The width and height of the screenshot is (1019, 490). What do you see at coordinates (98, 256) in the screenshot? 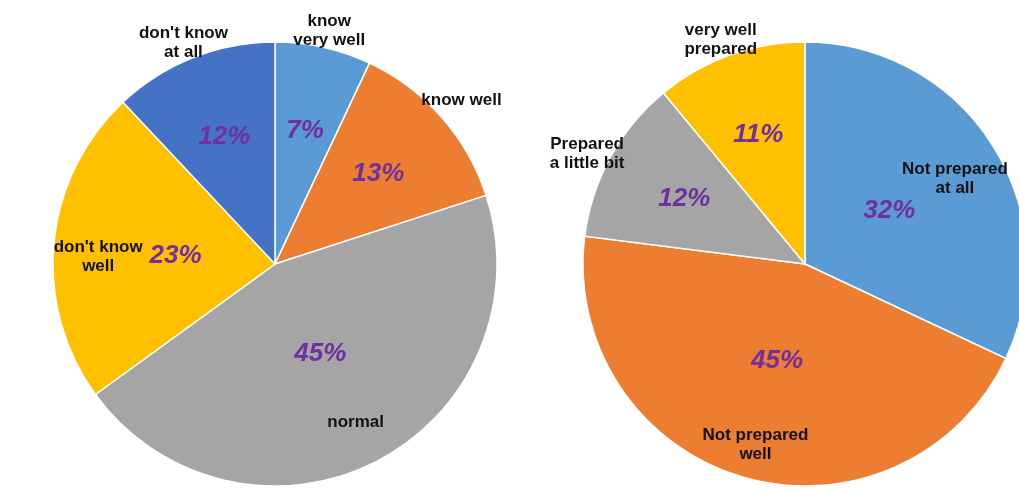
I see `slice-label: don't know well` at bounding box center [98, 256].